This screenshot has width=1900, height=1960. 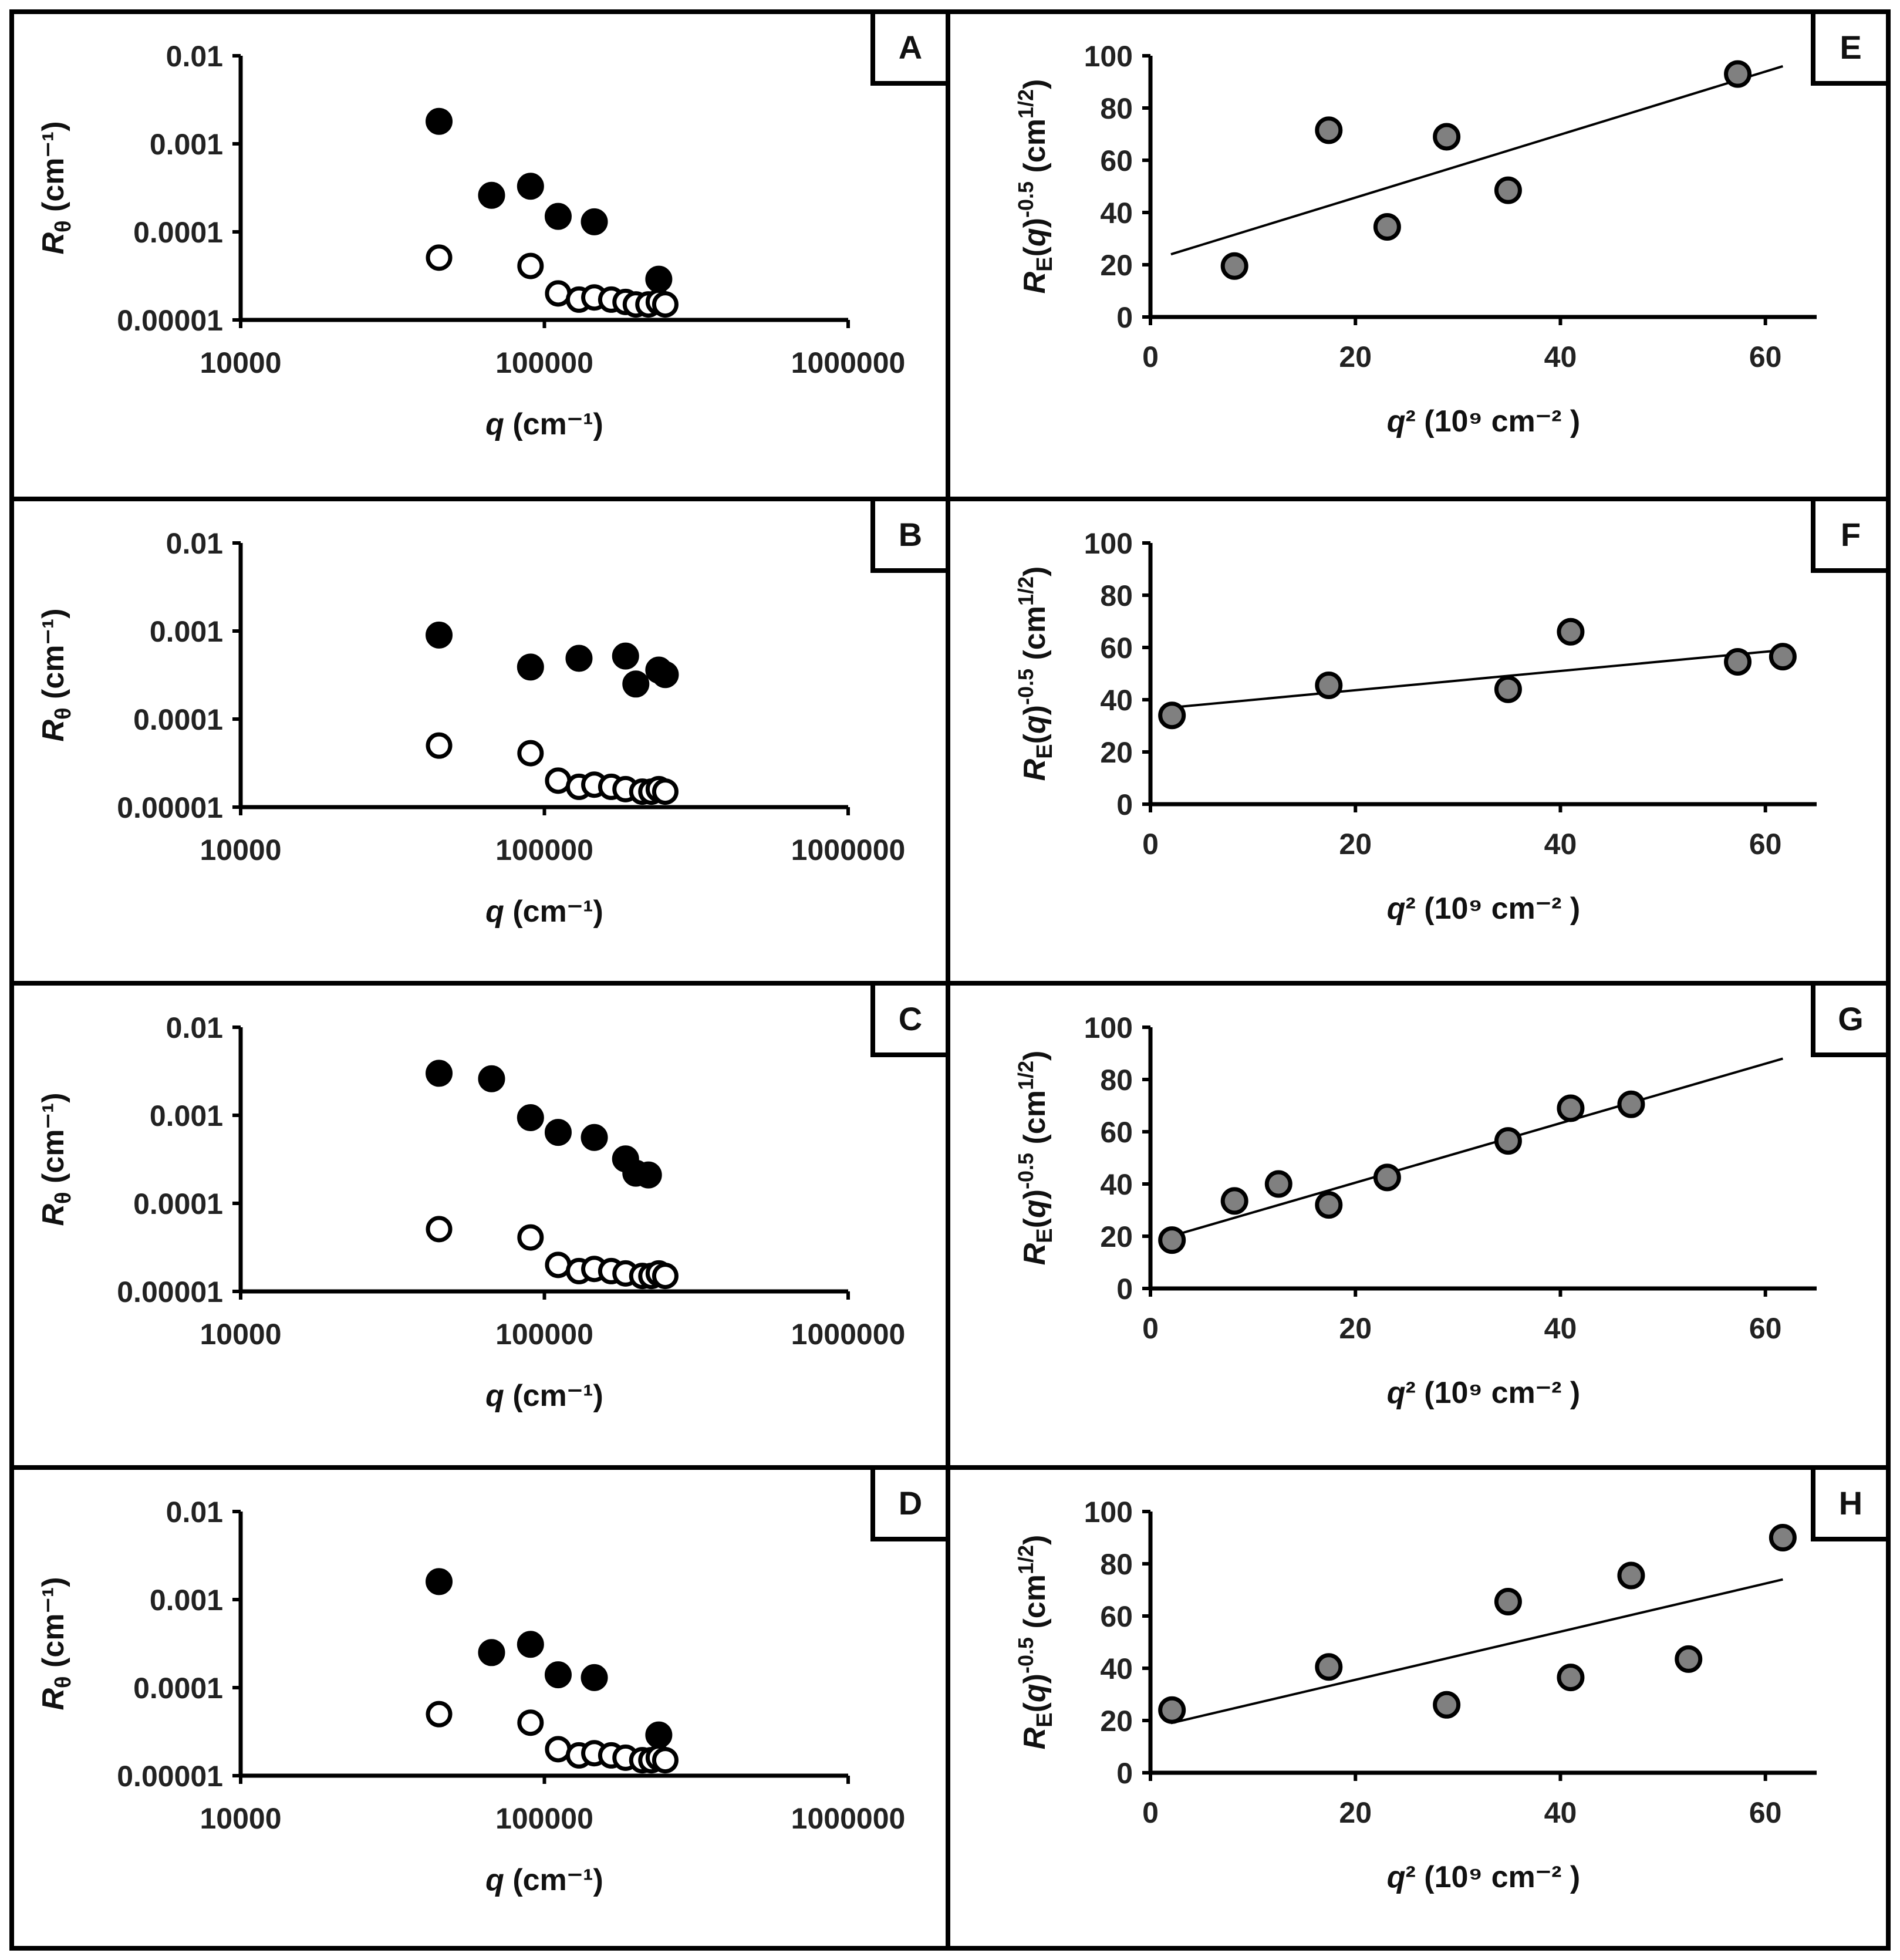 I want to click on panel-tag-label: F, so click(x=1851, y=534).